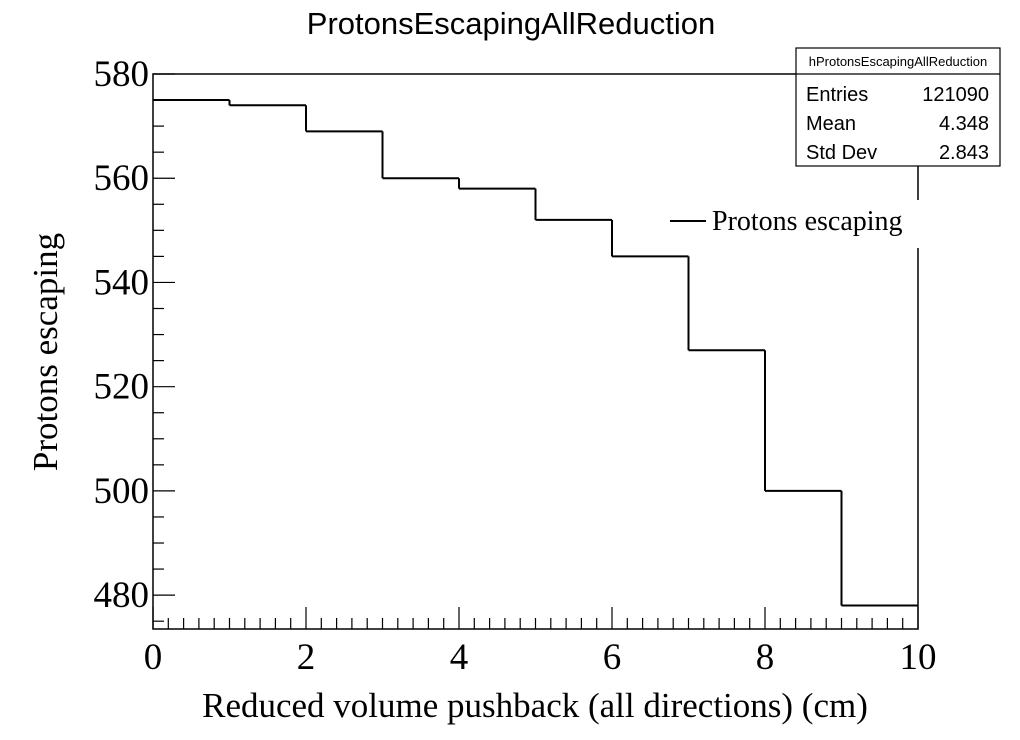  Describe the element at coordinates (134, 338) in the screenshot. I see `y-axis: 480 500 520 540 560 580` at that location.